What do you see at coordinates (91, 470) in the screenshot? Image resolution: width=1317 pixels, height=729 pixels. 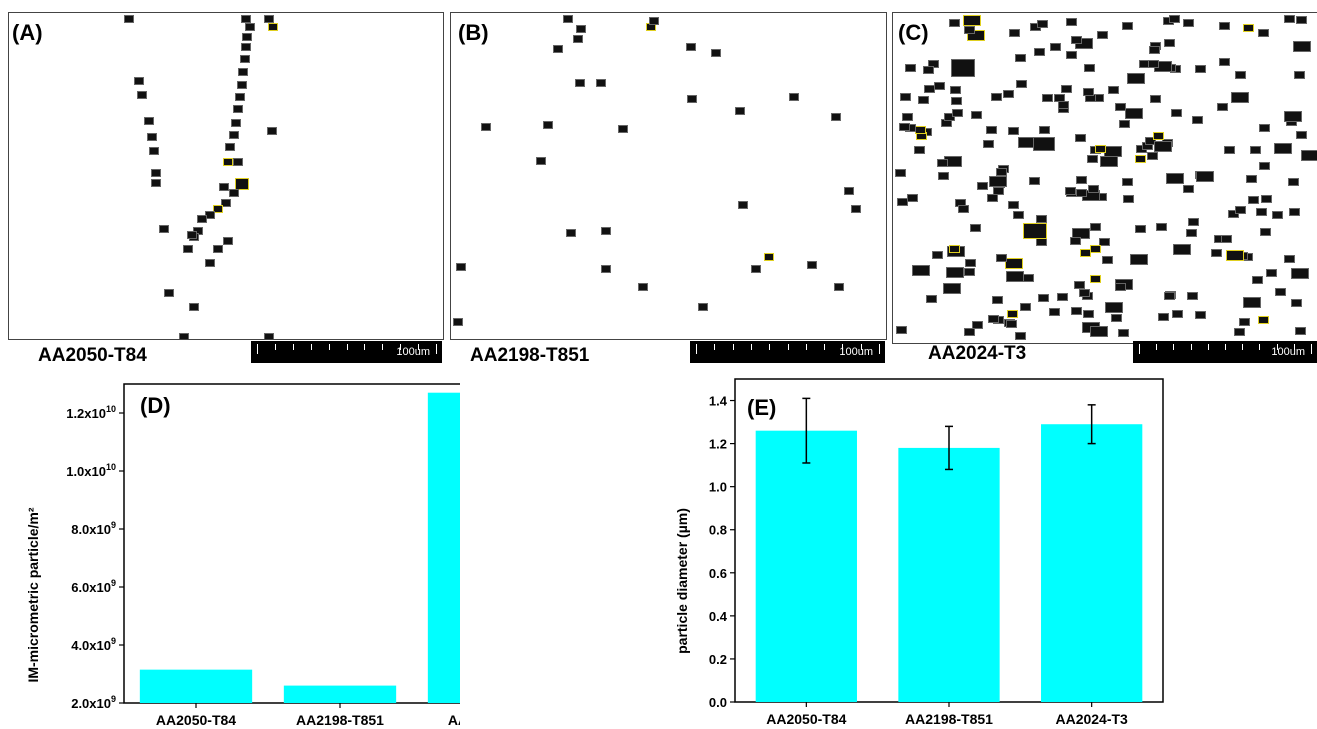 I see `y-tick-label: 1.0x10¹⁰` at bounding box center [91, 470].